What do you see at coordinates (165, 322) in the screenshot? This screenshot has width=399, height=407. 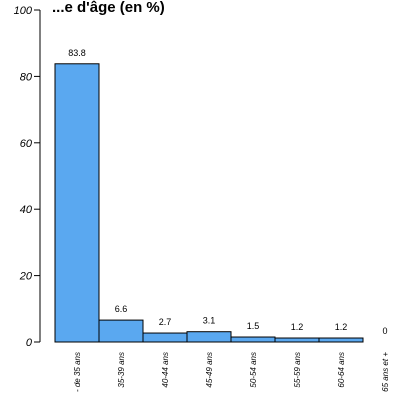 I see `data-label: 2.7` at bounding box center [165, 322].